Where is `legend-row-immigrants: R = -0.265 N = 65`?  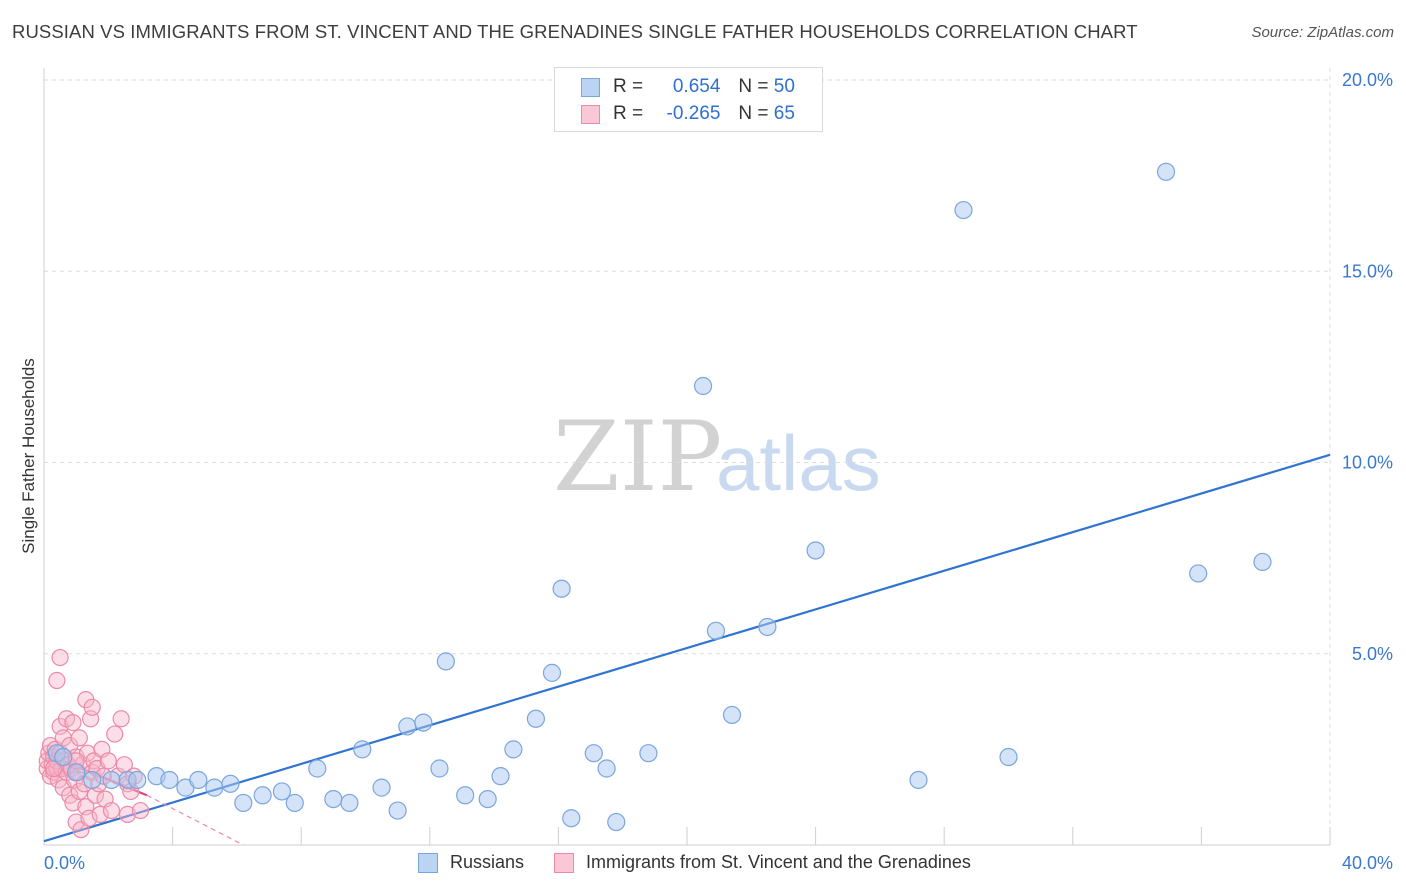
legend-row-immigrants: R = -0.265 N = 65 is located at coordinates (688, 114).